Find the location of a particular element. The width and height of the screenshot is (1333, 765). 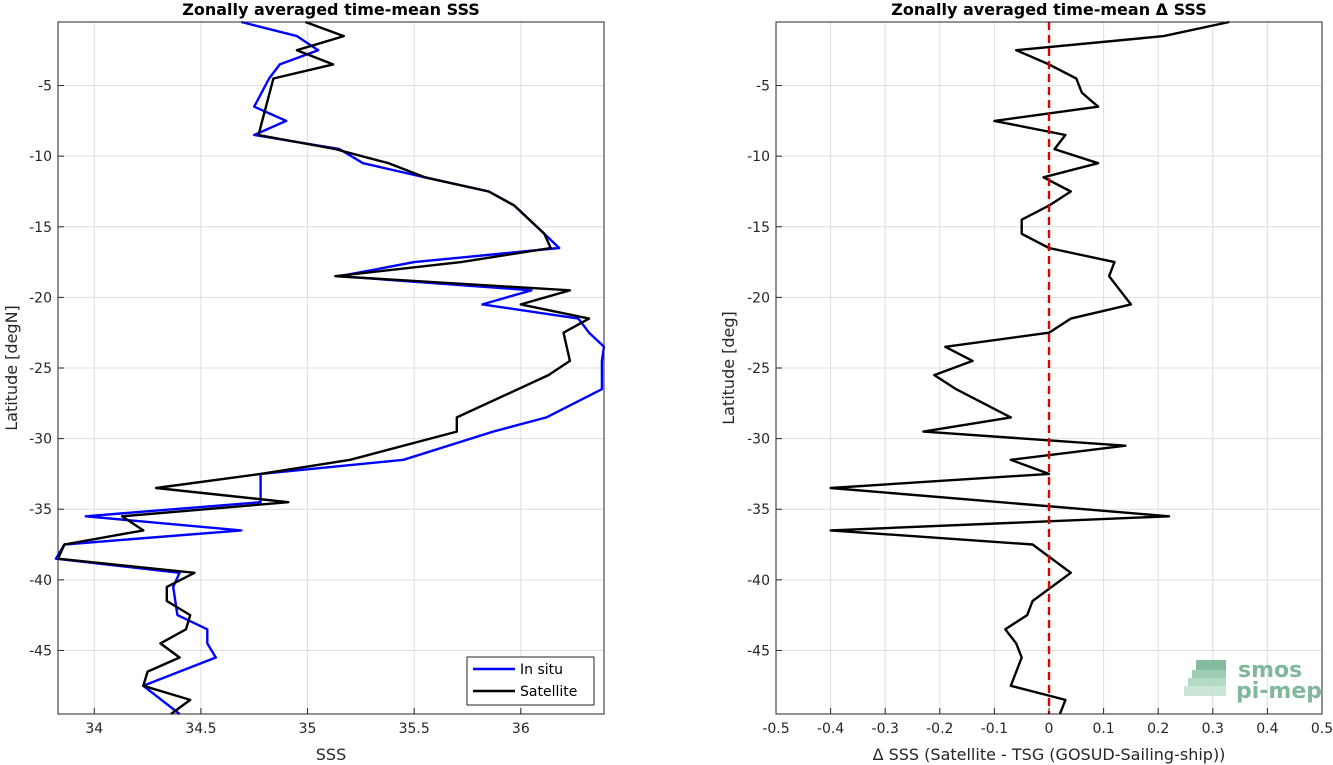

delta-y-tick-label: -30 is located at coordinates (758, 440).